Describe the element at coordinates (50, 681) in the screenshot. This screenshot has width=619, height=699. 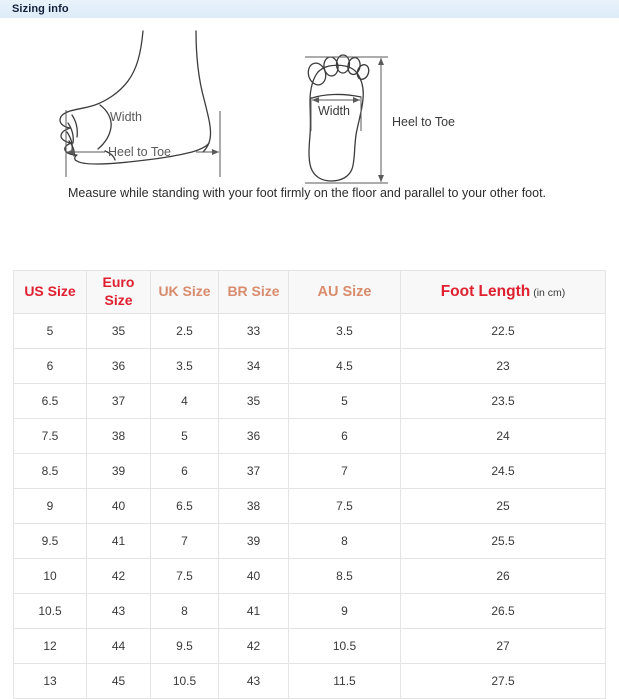
I see `cell-us: 13` at that location.